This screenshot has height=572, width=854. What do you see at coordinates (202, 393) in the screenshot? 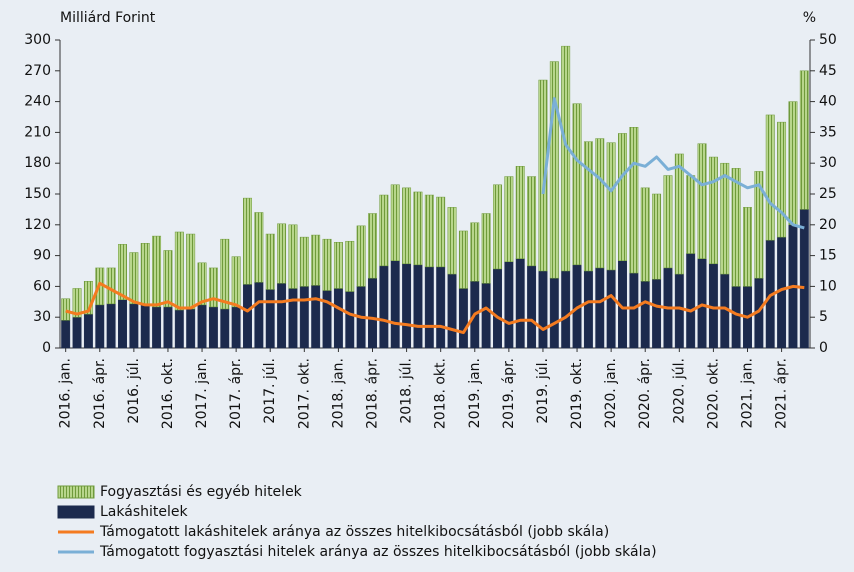
I see `x-tick-label: 2017. jan.` at bounding box center [202, 393].